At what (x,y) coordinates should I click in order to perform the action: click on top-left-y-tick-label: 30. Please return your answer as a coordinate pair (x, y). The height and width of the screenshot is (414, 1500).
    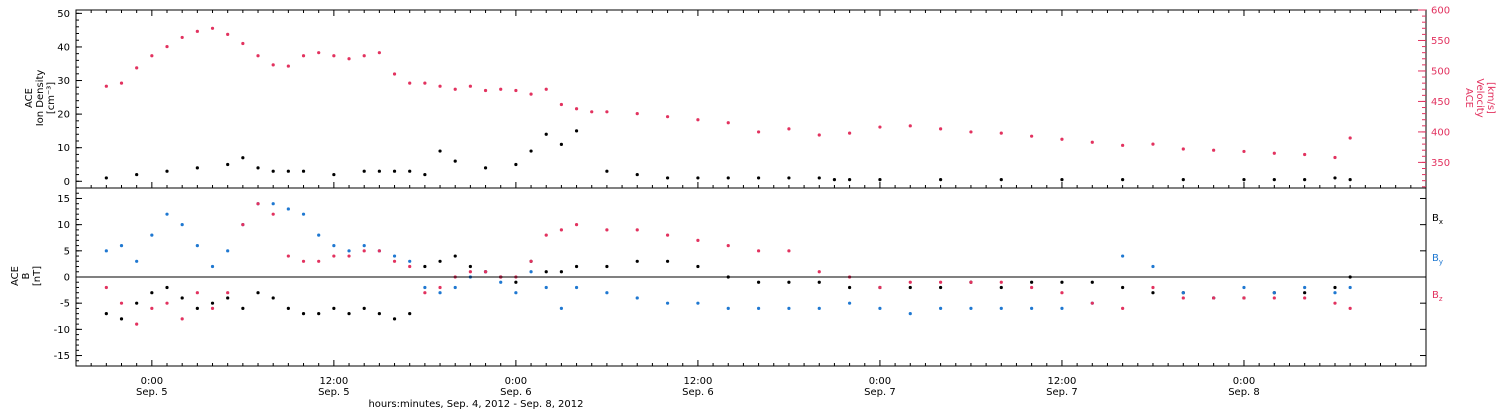
    Looking at the image, I should click on (63, 81).